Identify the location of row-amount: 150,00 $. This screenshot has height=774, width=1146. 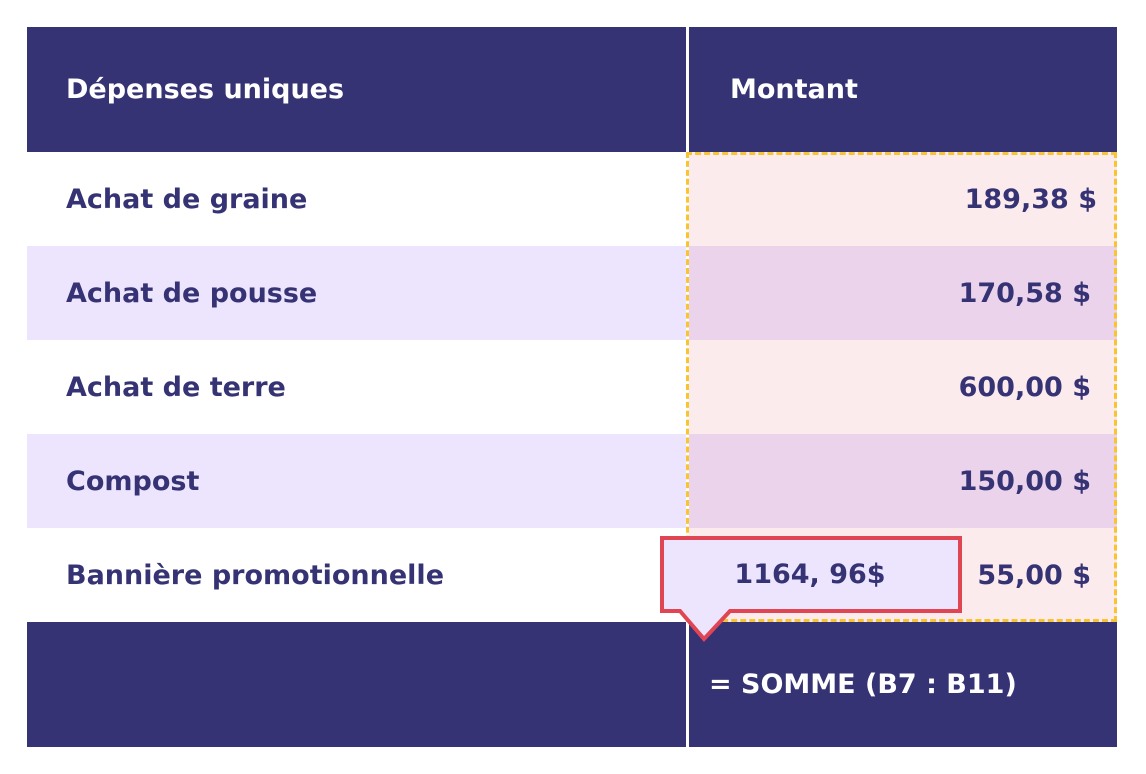
(1024, 481).